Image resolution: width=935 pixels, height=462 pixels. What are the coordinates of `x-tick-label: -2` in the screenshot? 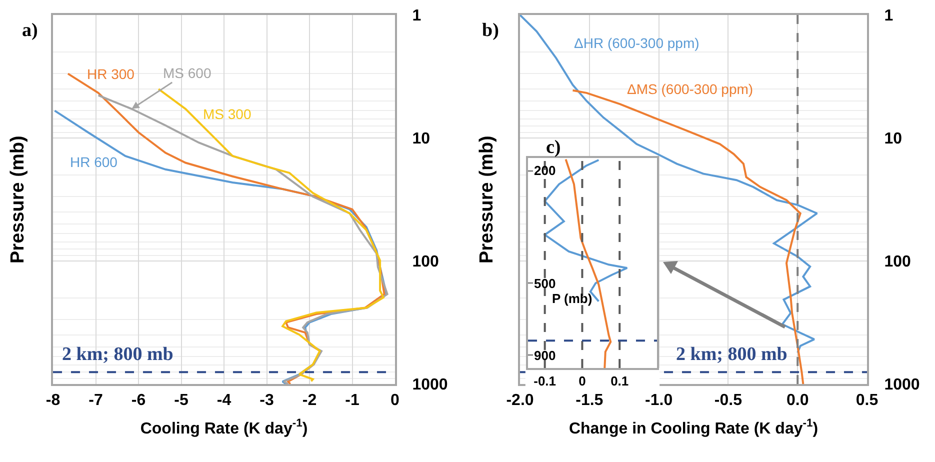 It's located at (309, 401).